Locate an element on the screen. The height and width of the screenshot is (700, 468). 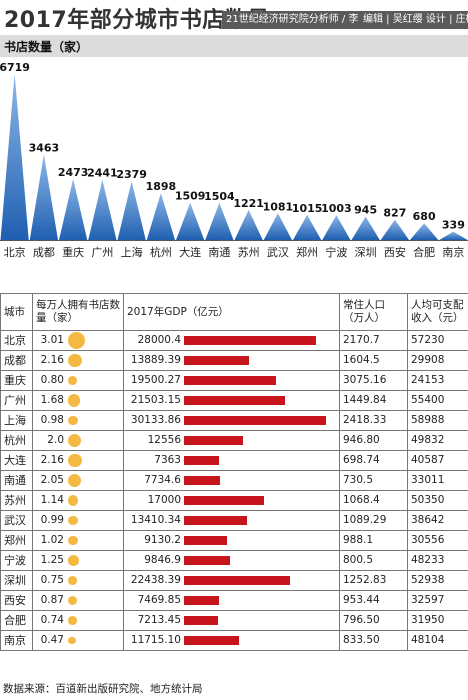
gdp-value: 22438.39 is located at coordinates (155, 580).